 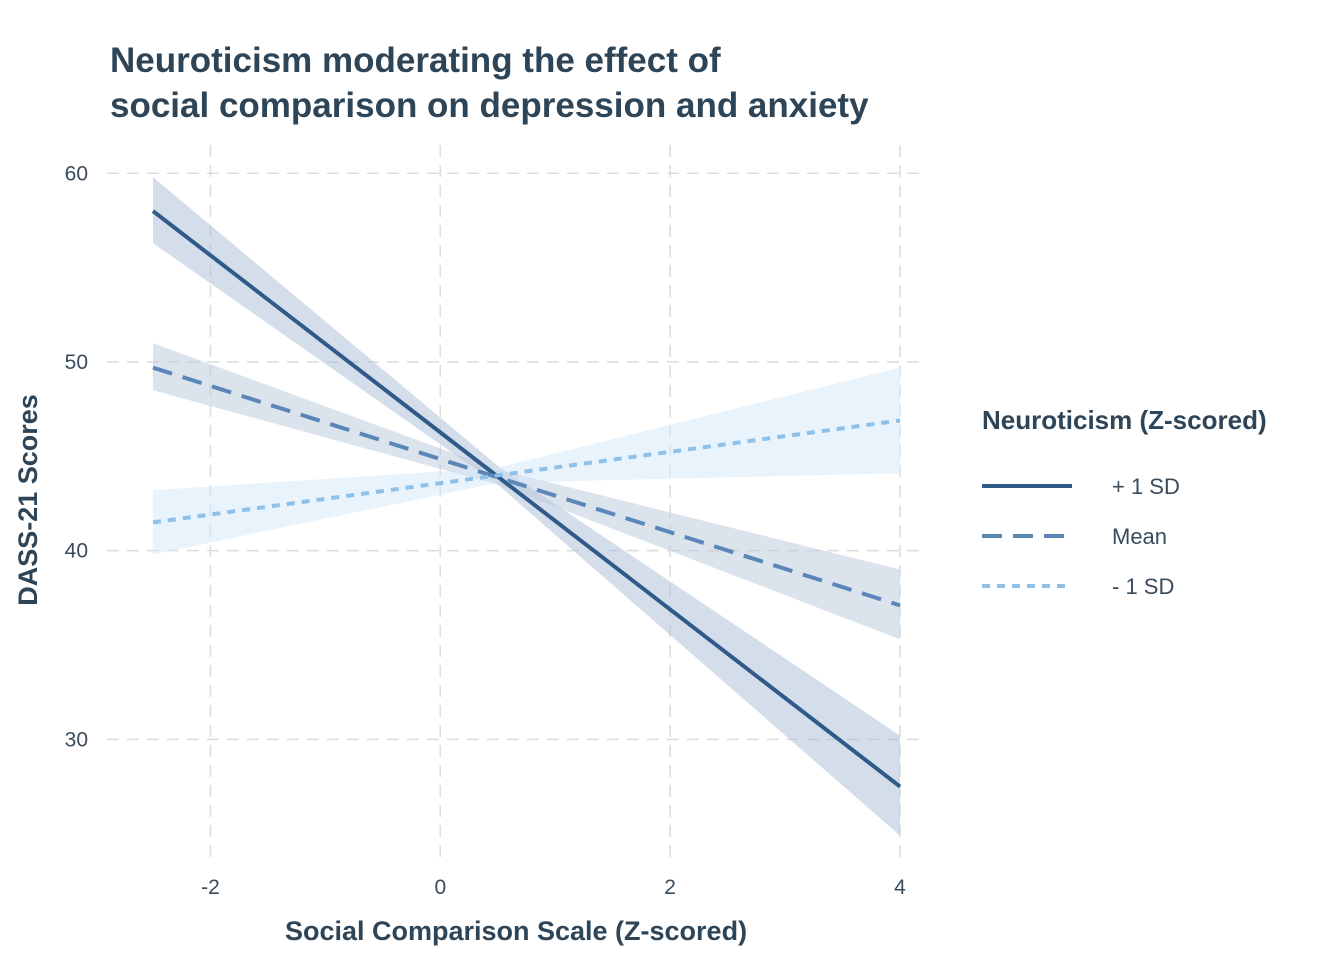 I want to click on x-tick-label: -2, so click(x=210, y=887).